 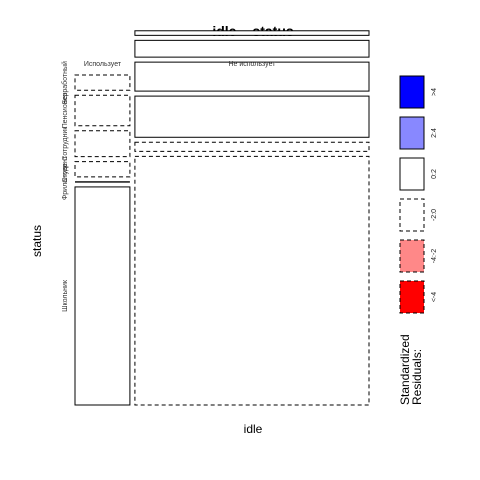 What do you see at coordinates (412, 256) in the screenshot?
I see `legend-swatch--4-2` at bounding box center [412, 256].